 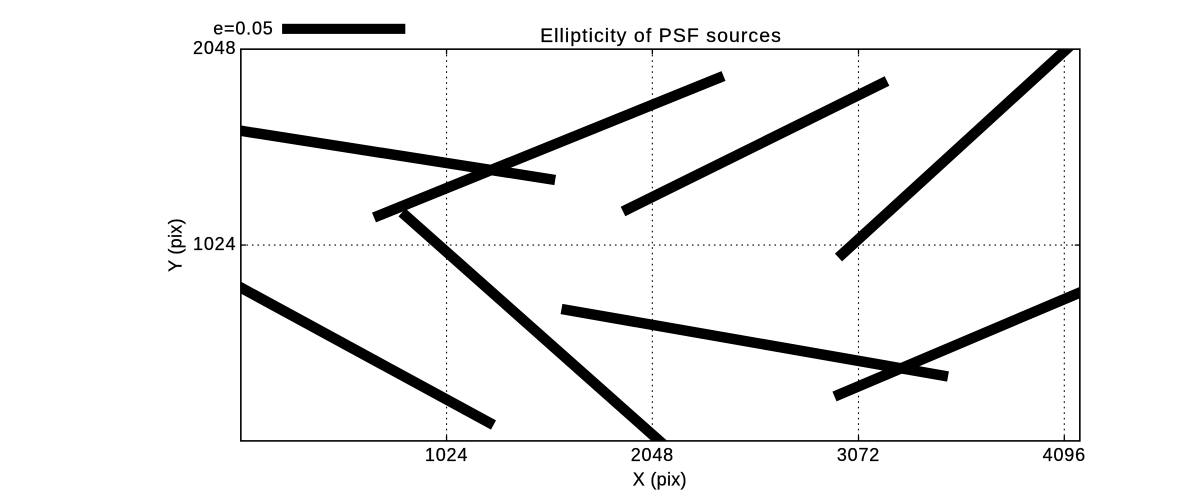 I want to click on svg-text: 4096, so click(x=1064, y=455).